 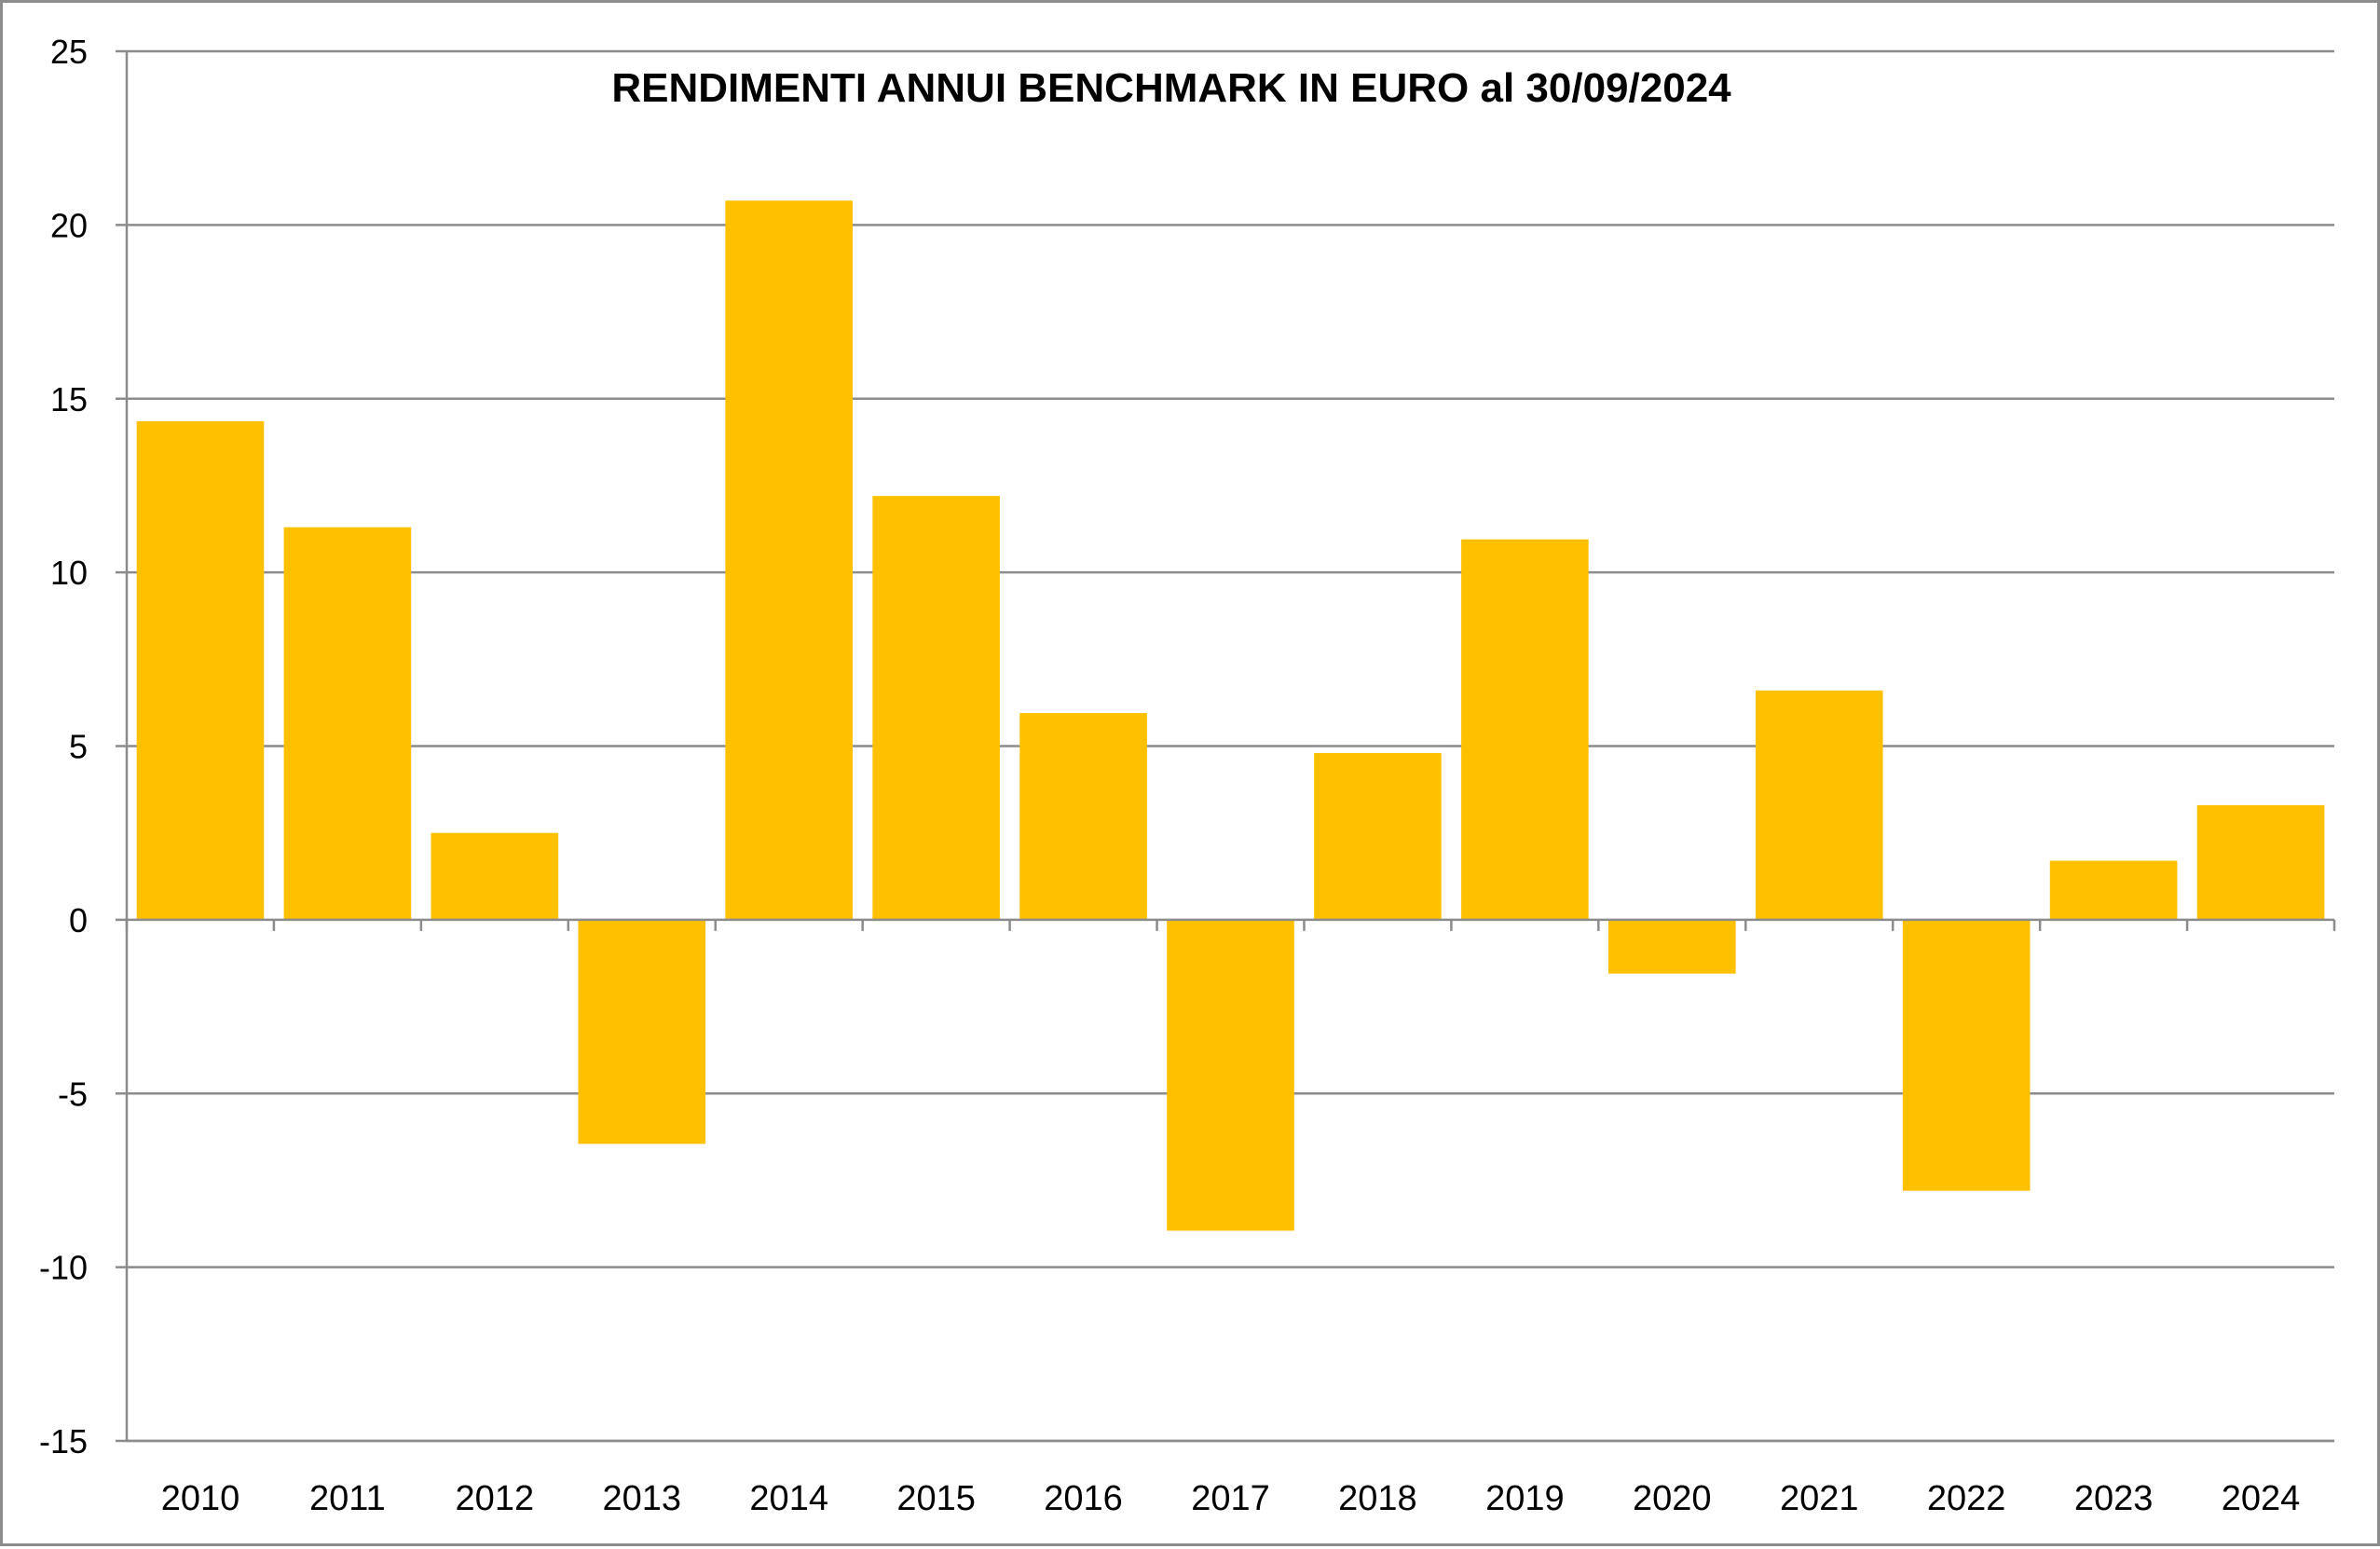 I want to click on x-tick-label: 2015, so click(x=936, y=1498).